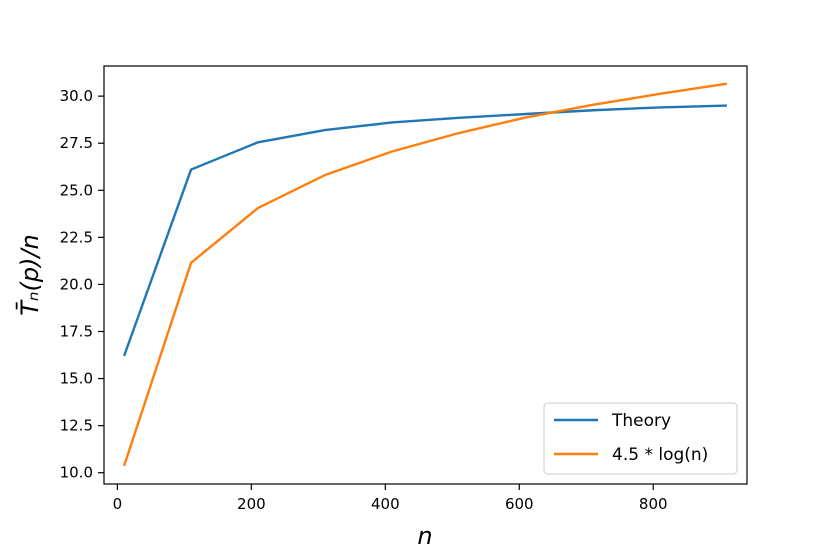 The image size is (830, 554). Describe the element at coordinates (76, 426) in the screenshot. I see `y-tick-label: 12.5` at that location.